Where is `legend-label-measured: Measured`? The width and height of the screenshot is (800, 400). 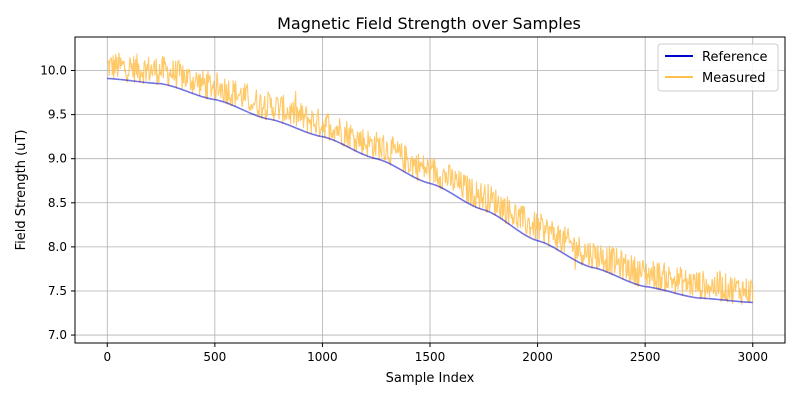 legend-label-measured: Measured is located at coordinates (734, 78).